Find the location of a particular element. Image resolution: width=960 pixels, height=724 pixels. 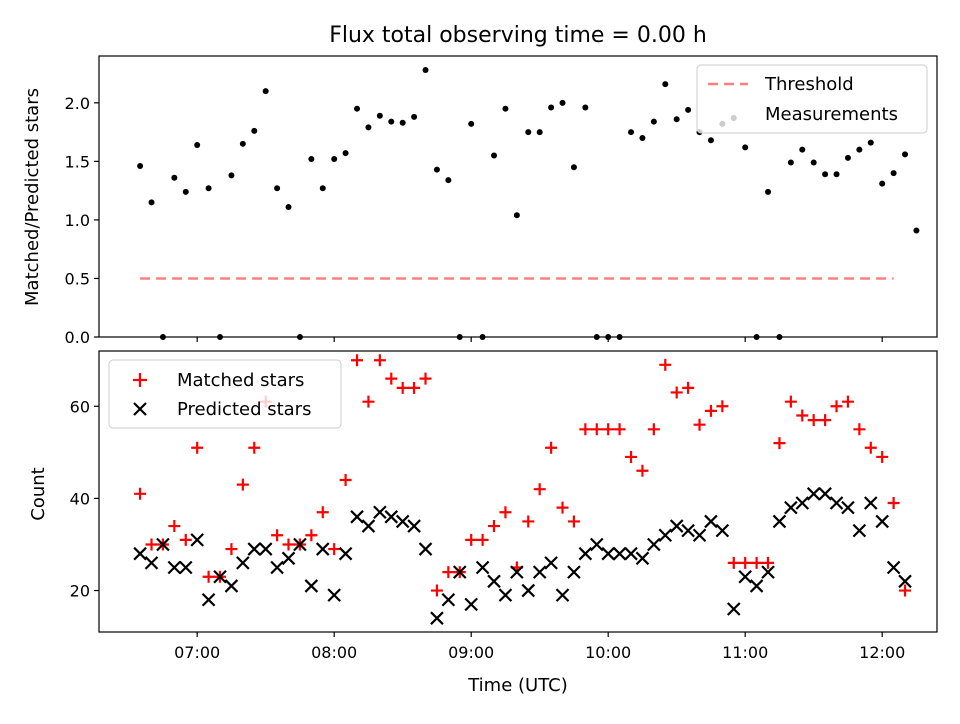

top-x-ticks is located at coordinates (539, 339).